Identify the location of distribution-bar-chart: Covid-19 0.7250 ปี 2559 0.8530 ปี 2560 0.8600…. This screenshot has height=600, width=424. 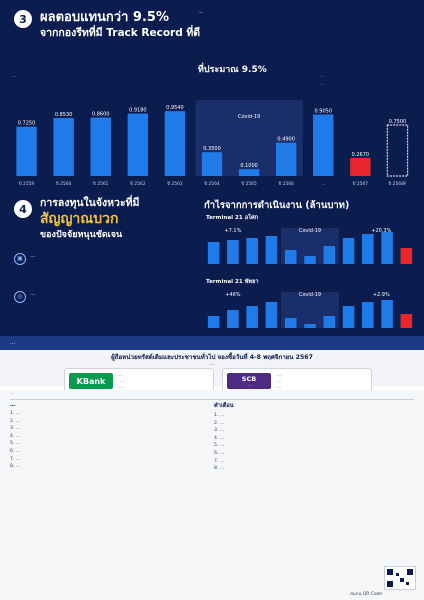
(212, 143).